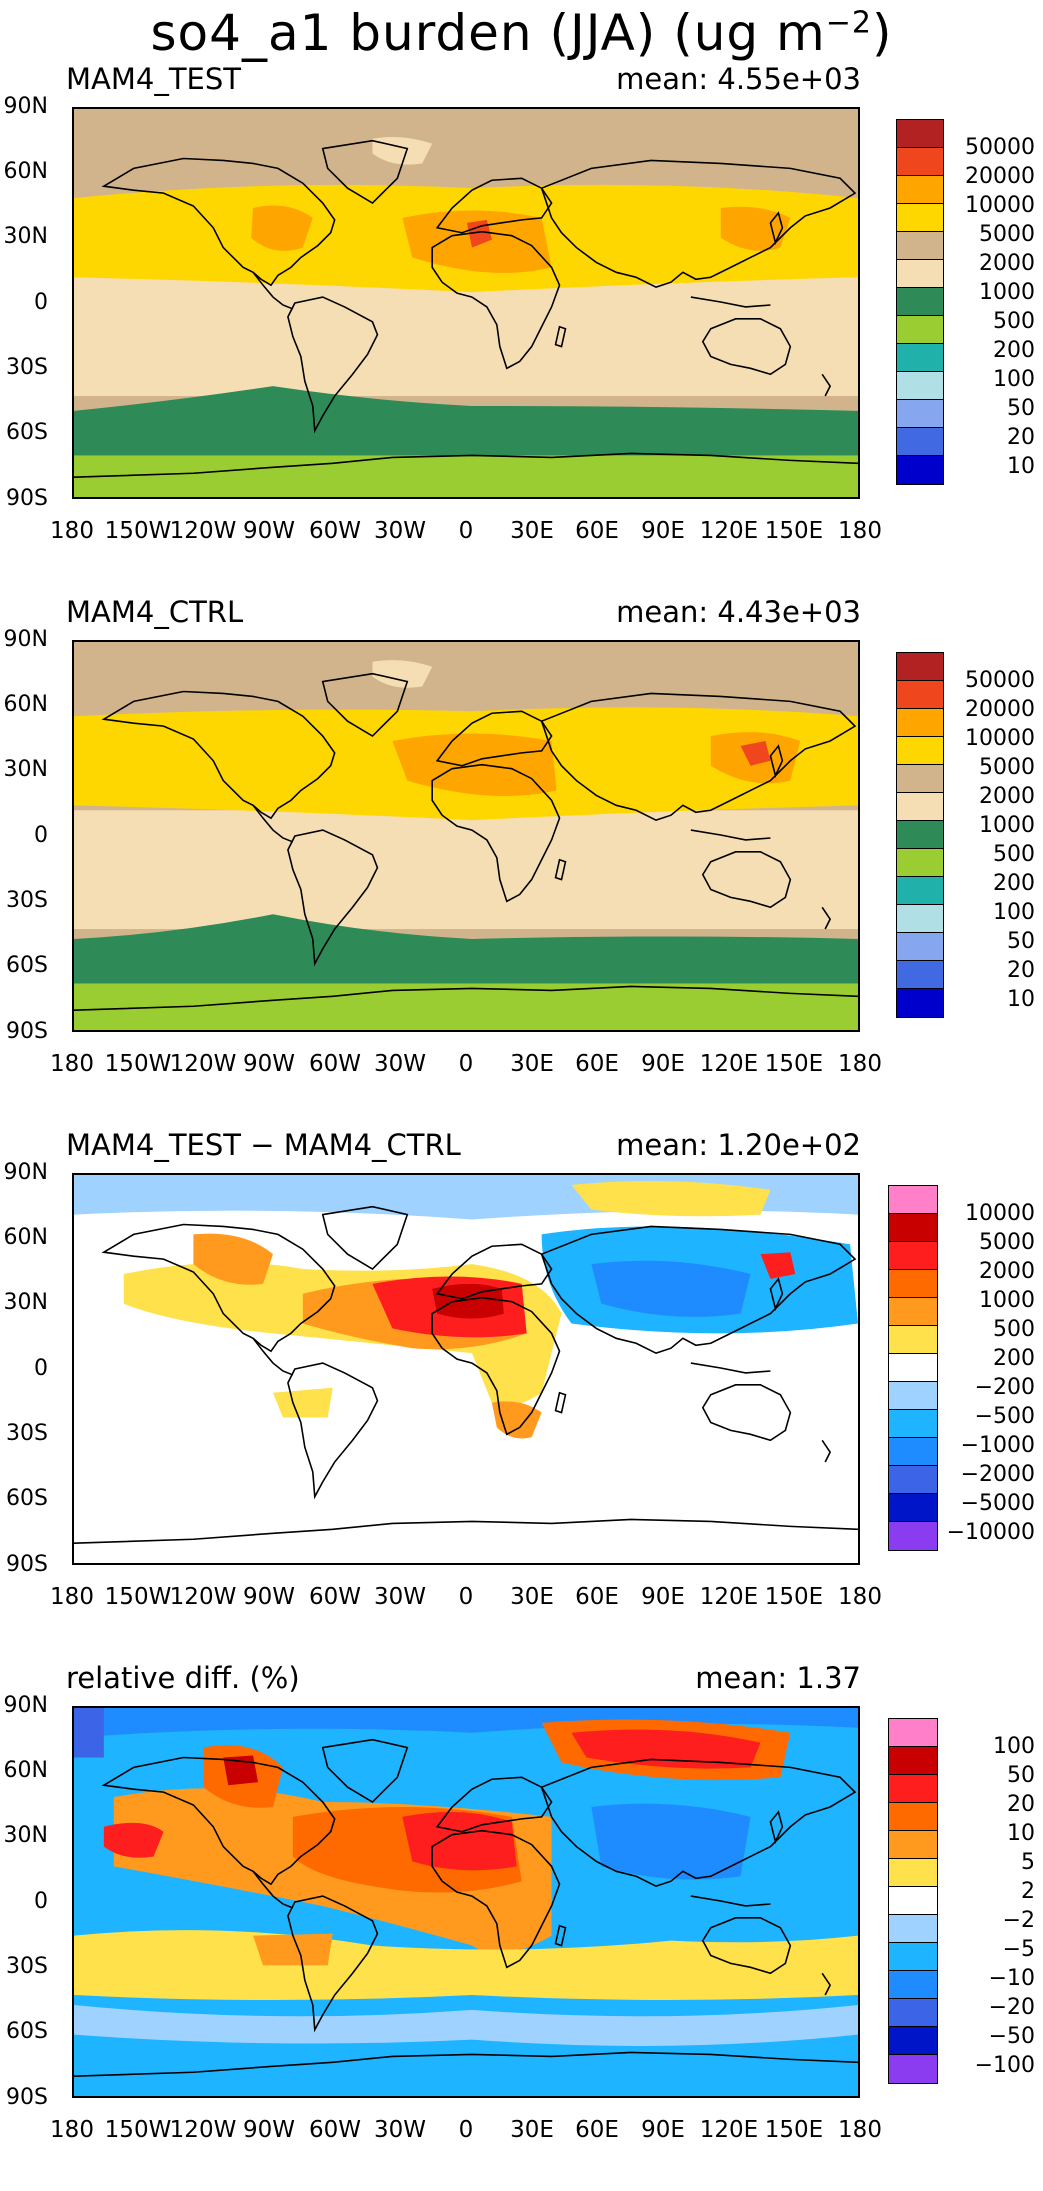 This screenshot has width=1043, height=2191. What do you see at coordinates (263, 1145) in the screenshot?
I see `panel-title: MAM4_TEST − MAM4_CTRL` at bounding box center [263, 1145].